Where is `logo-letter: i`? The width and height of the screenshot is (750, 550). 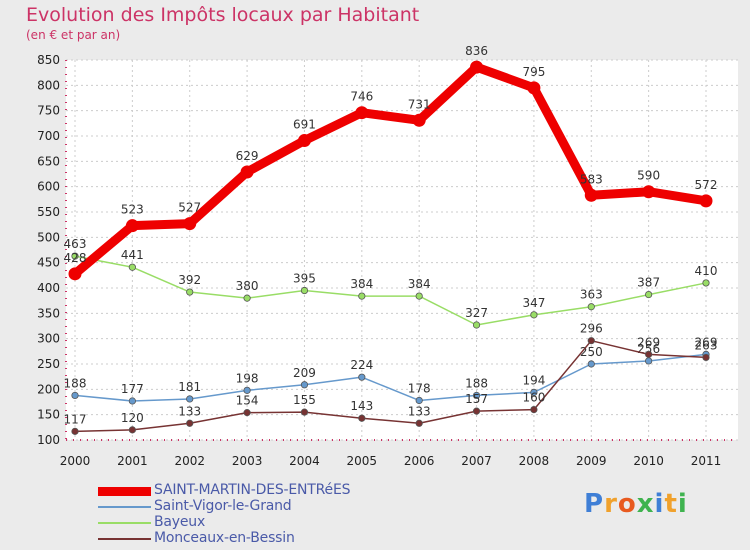
logo-letter: i is located at coordinates (659, 504).